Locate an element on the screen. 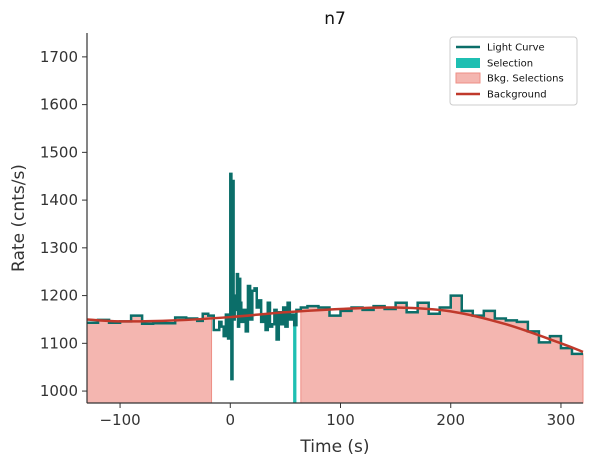 The width and height of the screenshot is (592, 465). background-model-line is located at coordinates (335, 330).